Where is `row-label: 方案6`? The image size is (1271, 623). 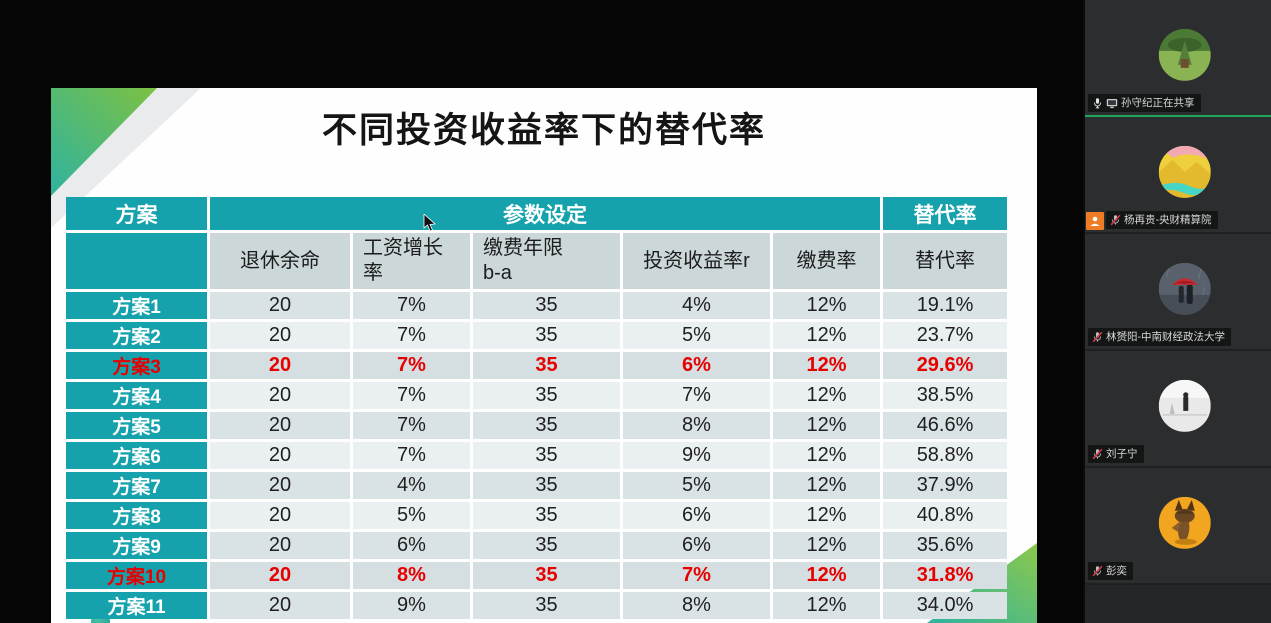 row-label: 方案6 is located at coordinates (136, 455).